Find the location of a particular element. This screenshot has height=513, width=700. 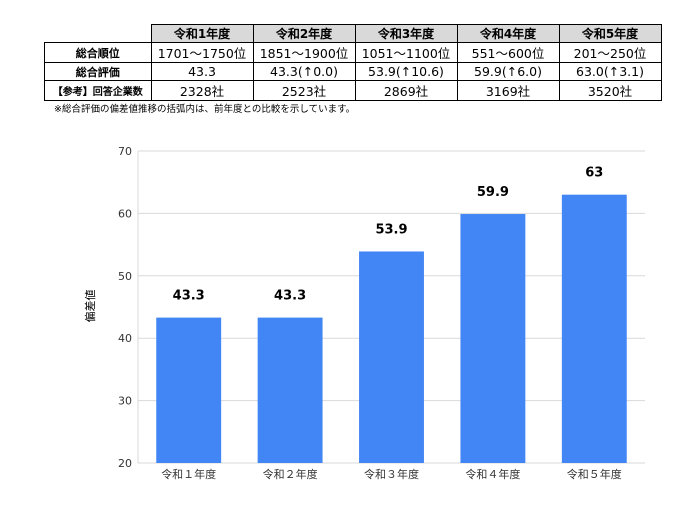

data-label: 63 is located at coordinates (594, 173).